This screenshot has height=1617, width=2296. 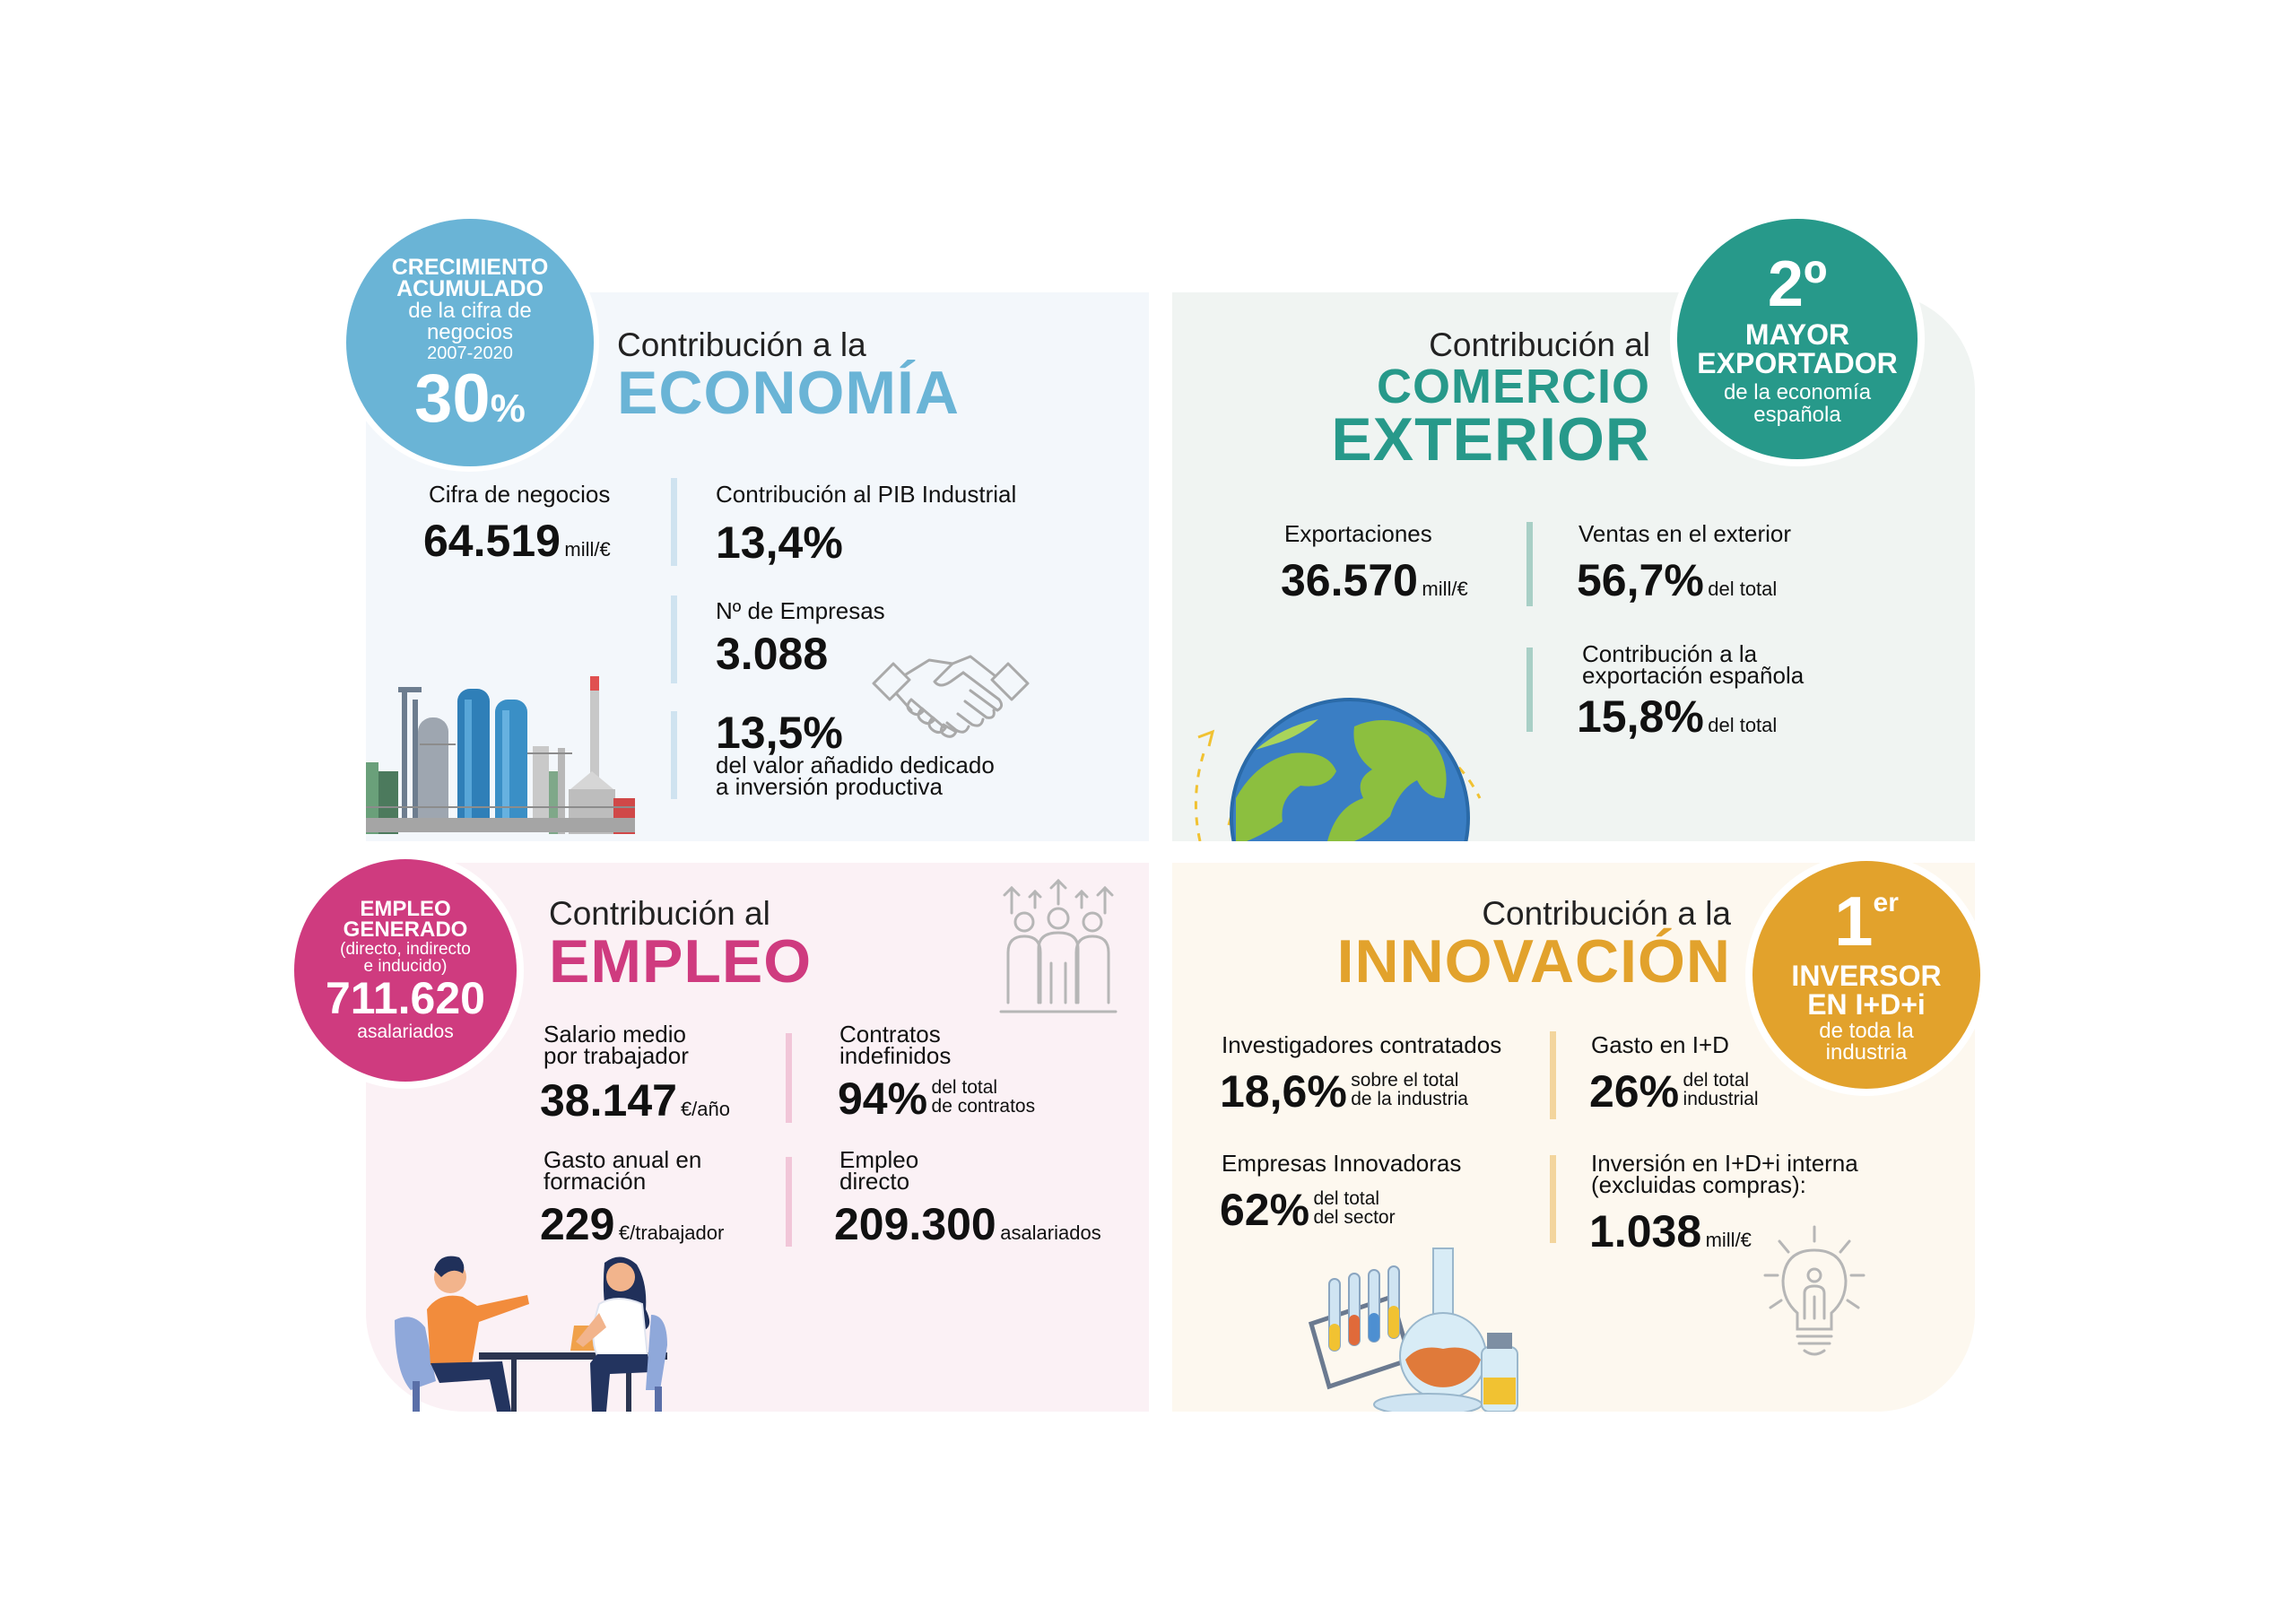 I want to click on innovacion-badge-sup: er, so click(x=1886, y=902).